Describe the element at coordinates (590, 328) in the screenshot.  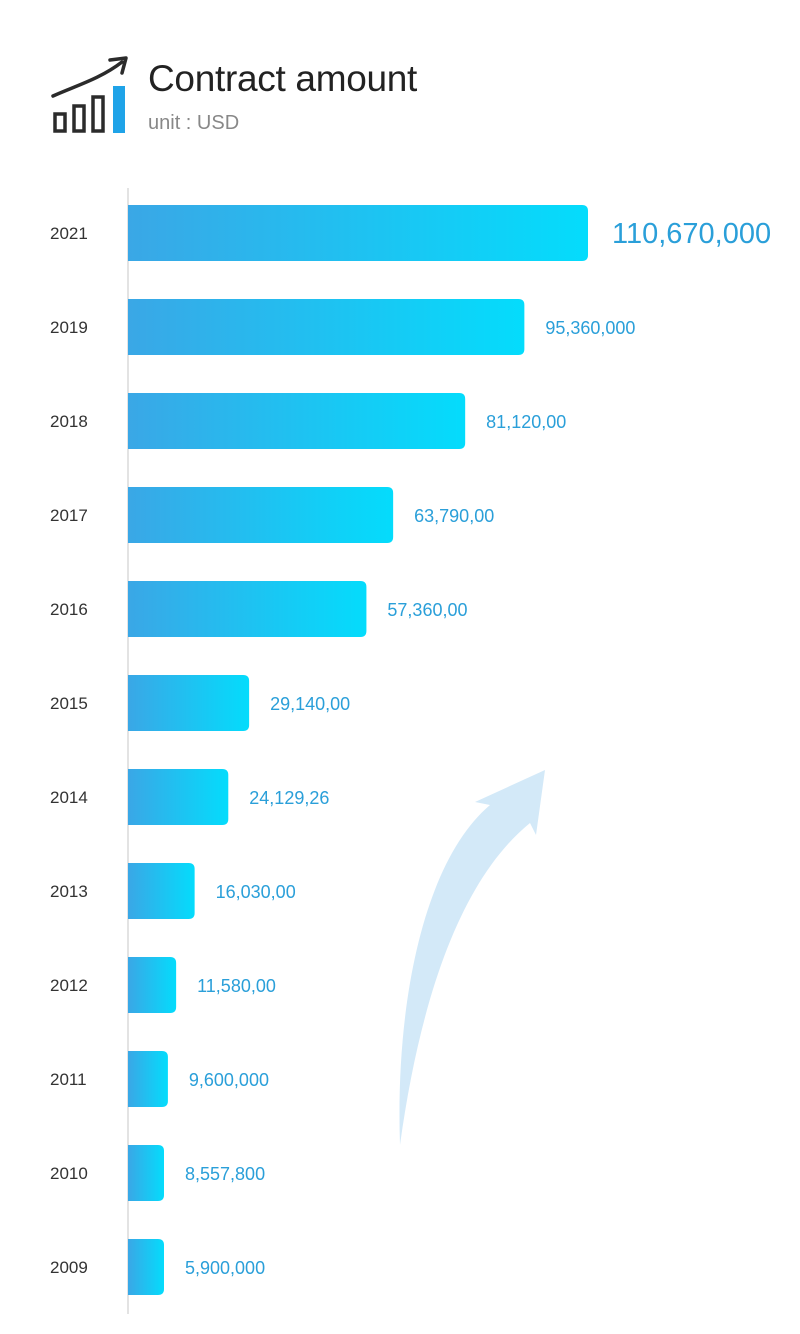
I see `value-label: 95,360,000` at that location.